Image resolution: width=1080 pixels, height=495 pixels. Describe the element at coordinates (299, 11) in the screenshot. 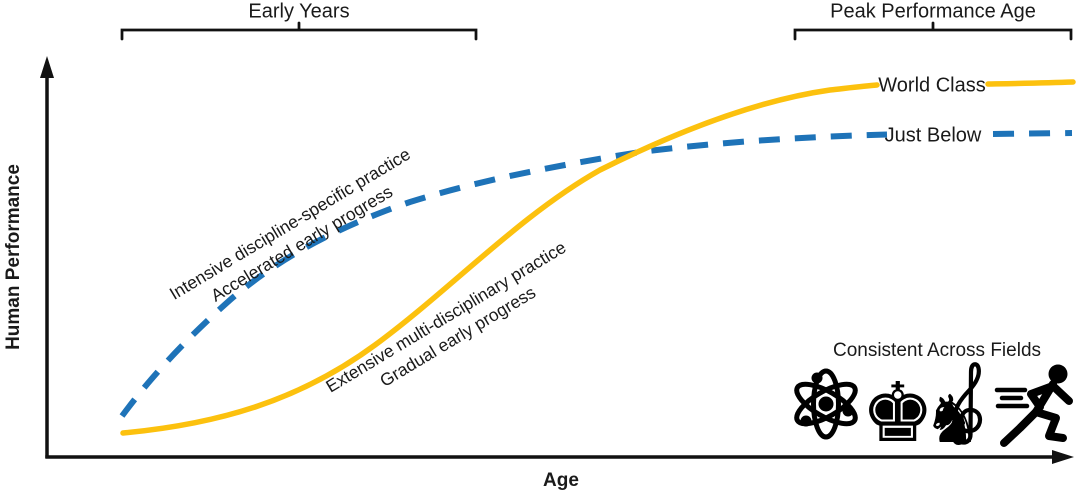

I see `early-years-label: Early Years` at that location.